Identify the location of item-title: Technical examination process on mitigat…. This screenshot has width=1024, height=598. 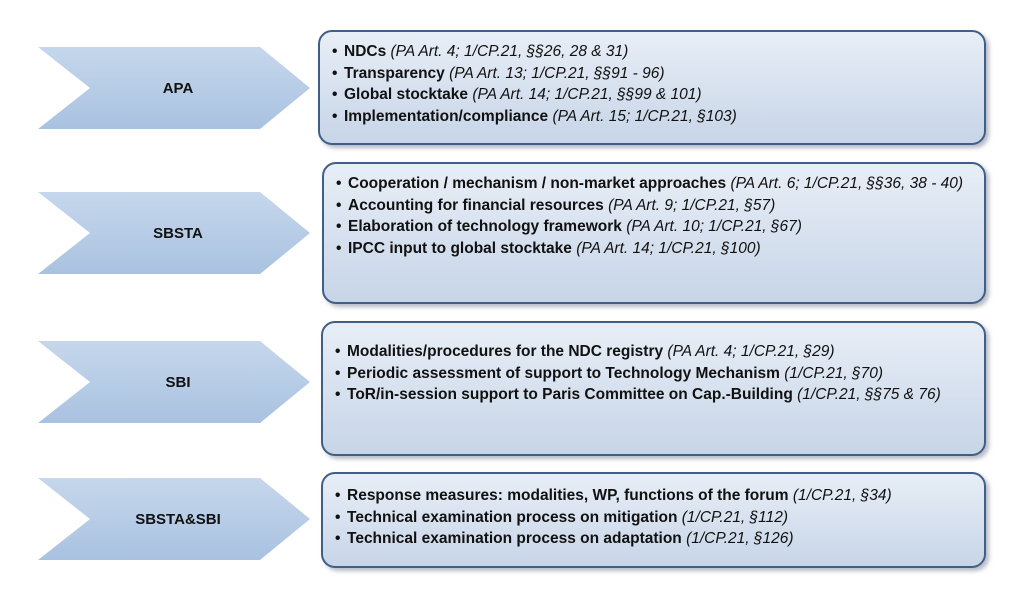
(512, 517).